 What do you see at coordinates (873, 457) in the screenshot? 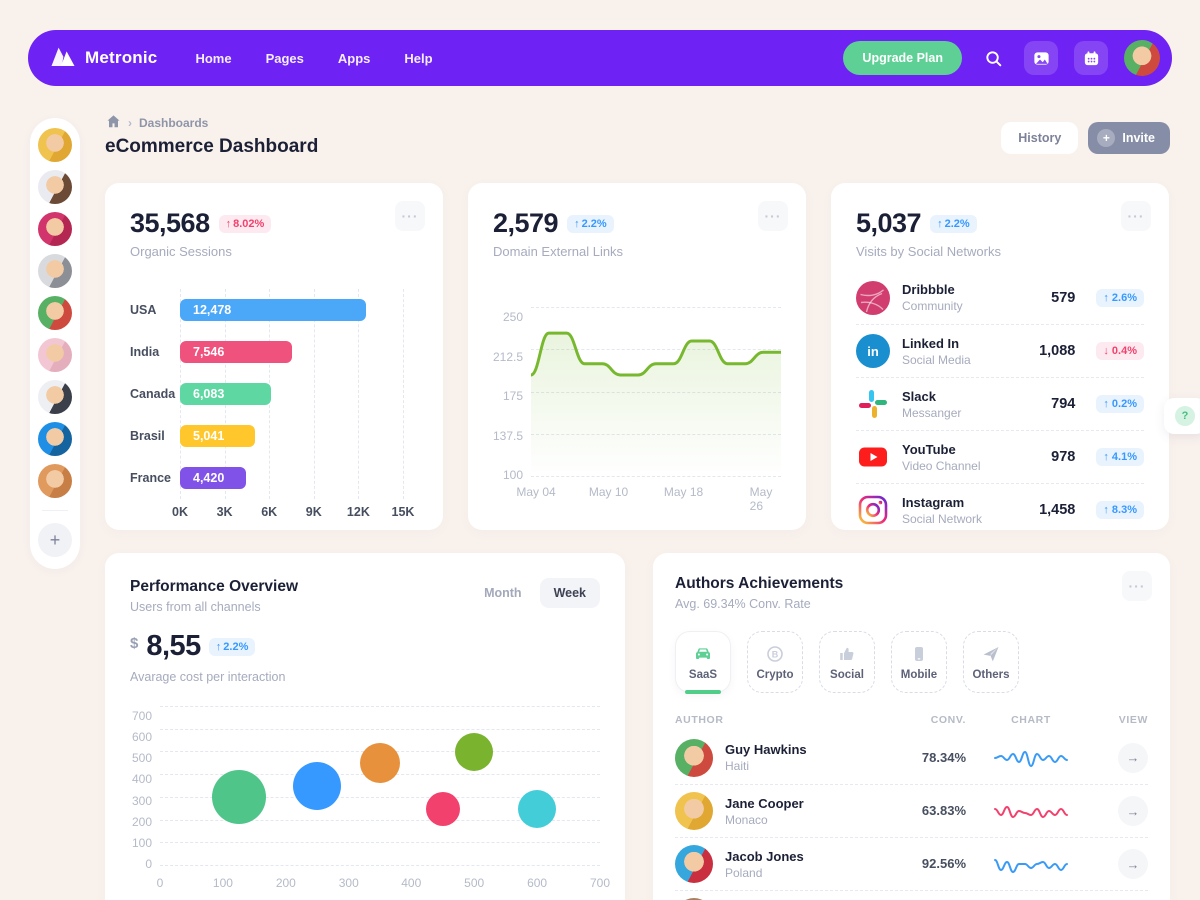
I see `youtube-icon` at bounding box center [873, 457].